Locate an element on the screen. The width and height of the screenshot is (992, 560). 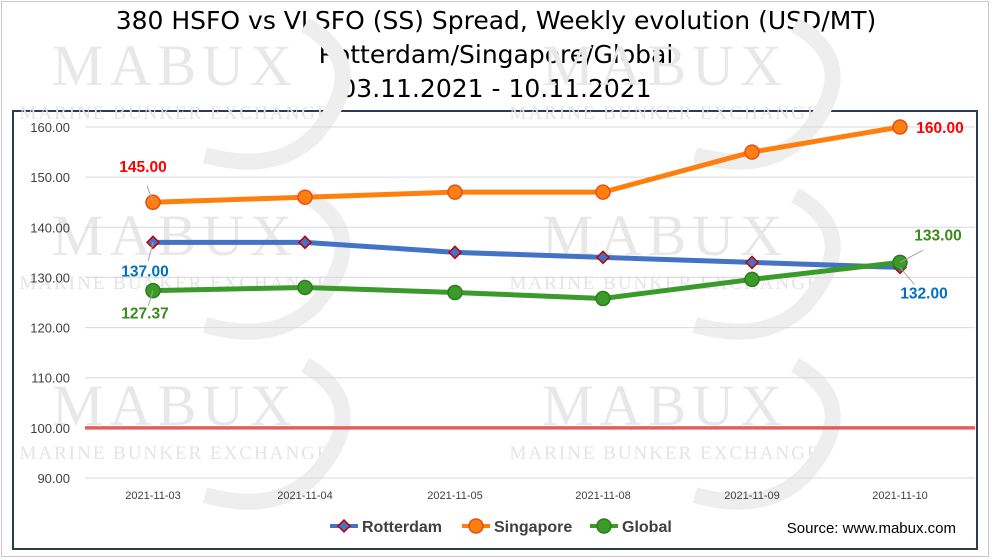
x-tick-label: 2021-11-05 is located at coordinates (454, 496).